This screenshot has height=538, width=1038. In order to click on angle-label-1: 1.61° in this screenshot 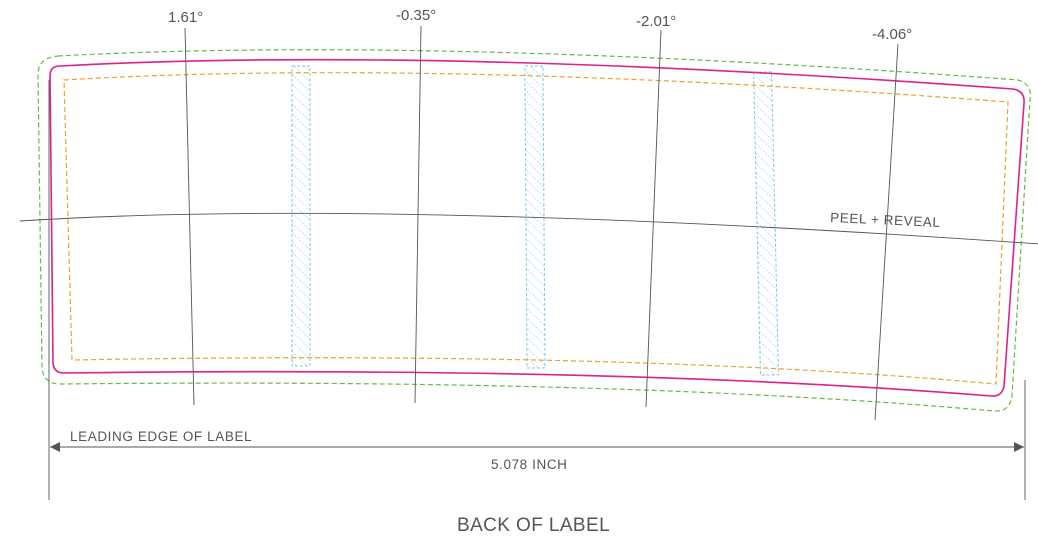, I will do `click(185, 17)`.